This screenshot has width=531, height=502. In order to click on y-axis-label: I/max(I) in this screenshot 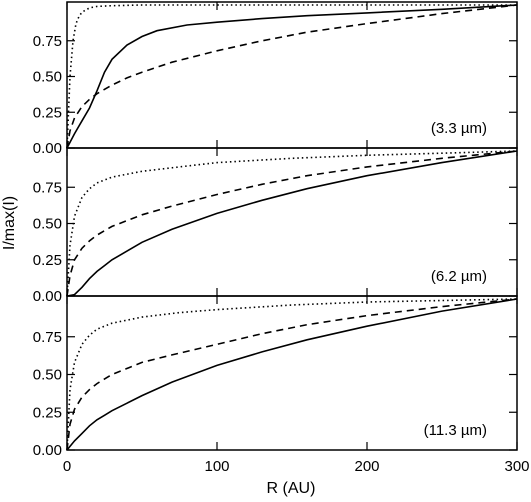, I will do `click(9, 223)`.